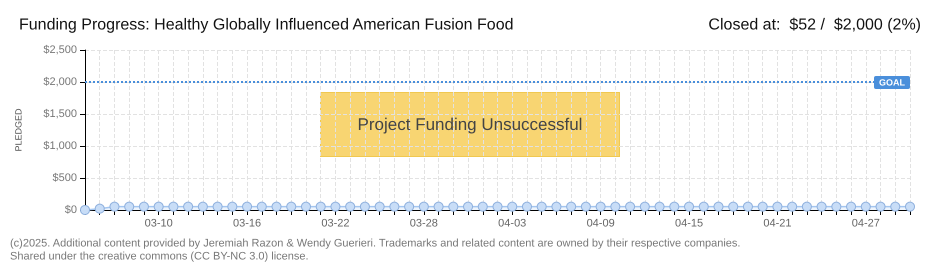  I want to click on x-tick-label: 04-03, so click(512, 224).